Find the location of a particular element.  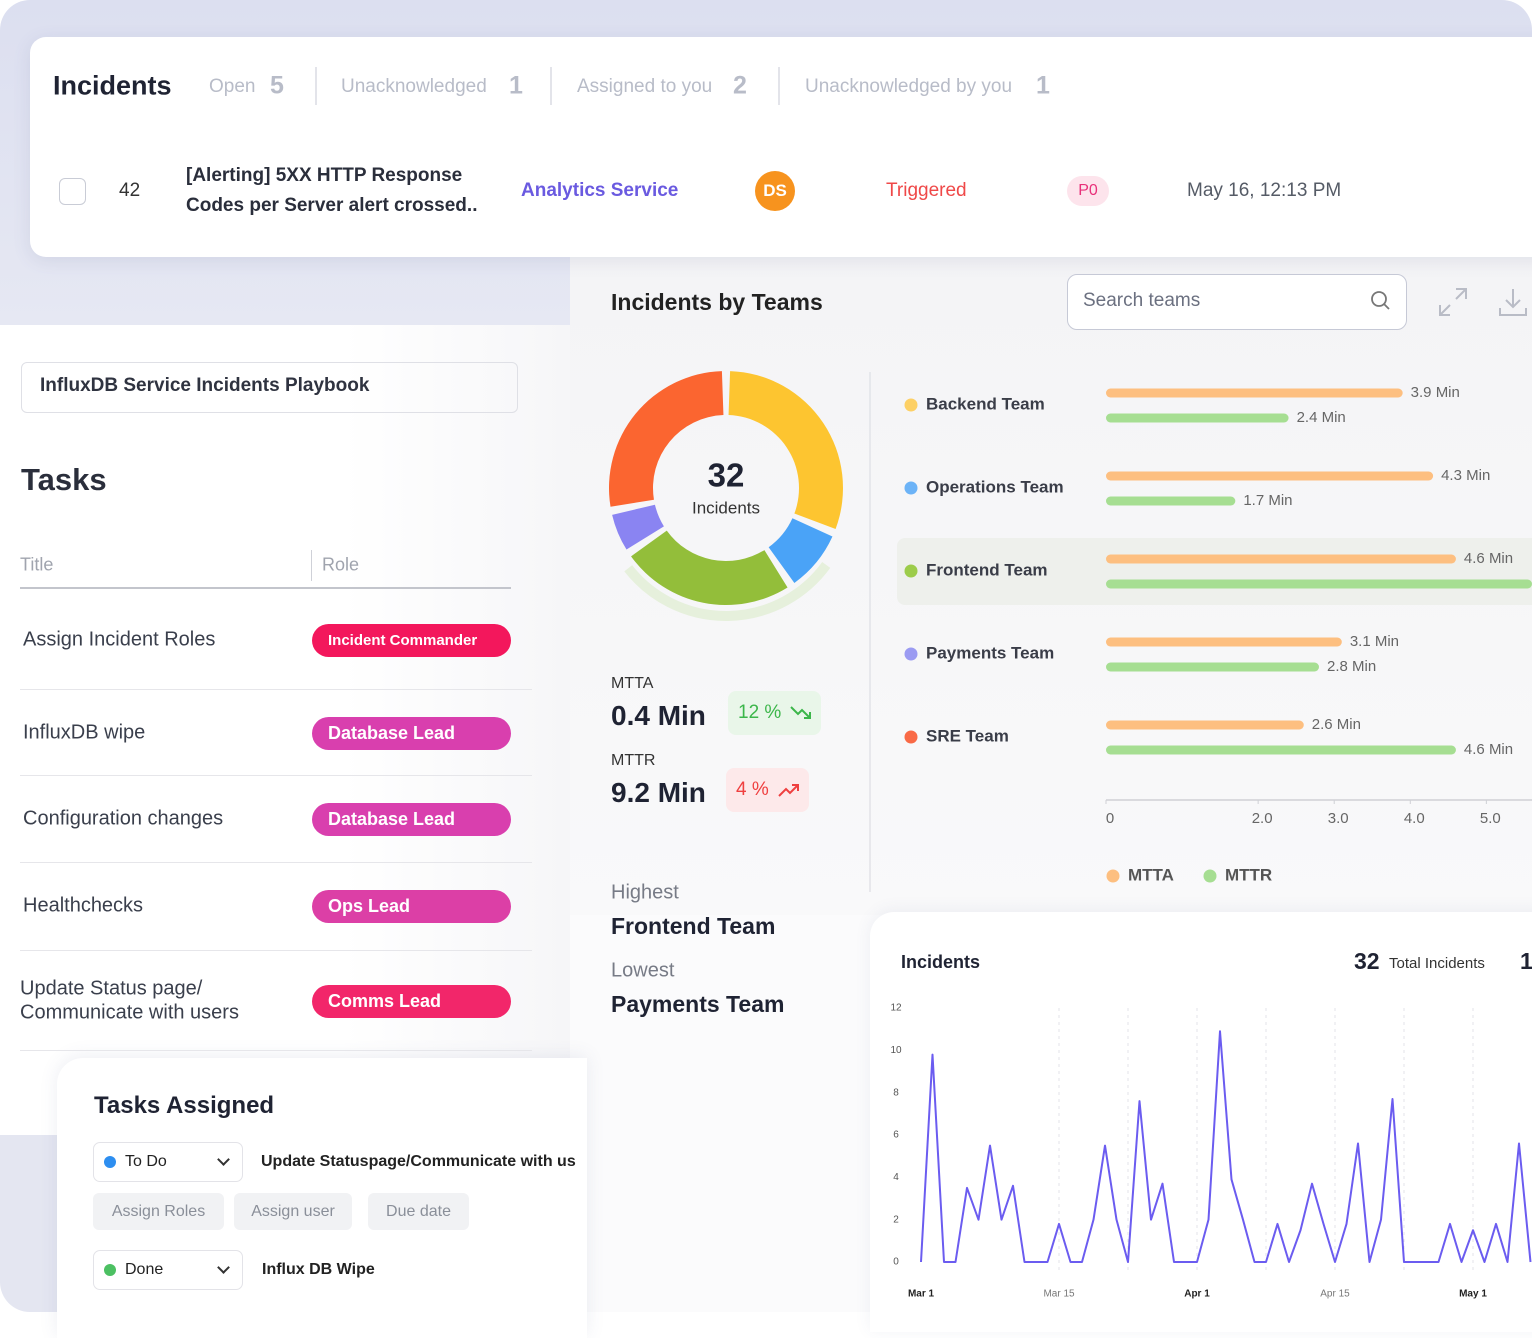

action-chip: Due date is located at coordinates (418, 1211).